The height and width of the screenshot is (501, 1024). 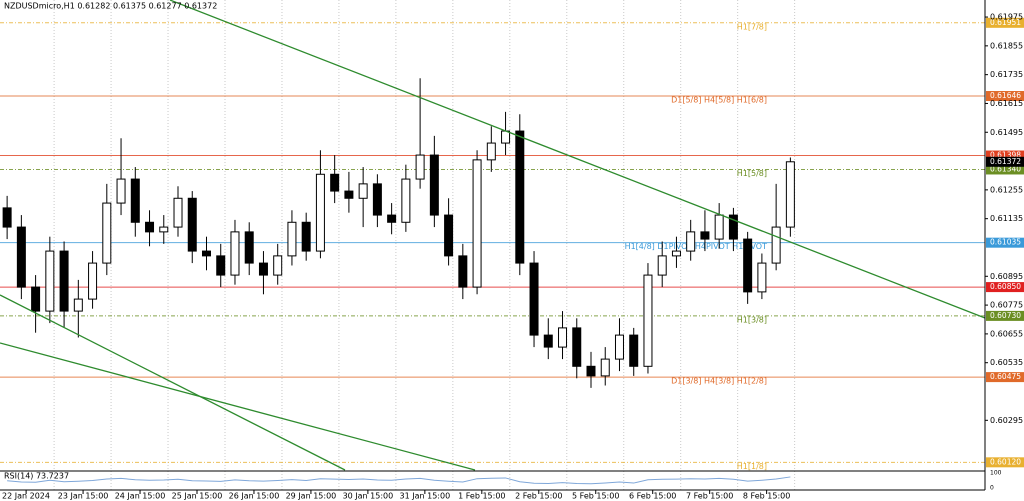 I want to click on price-tag-label: 0.61951, so click(x=1005, y=22).